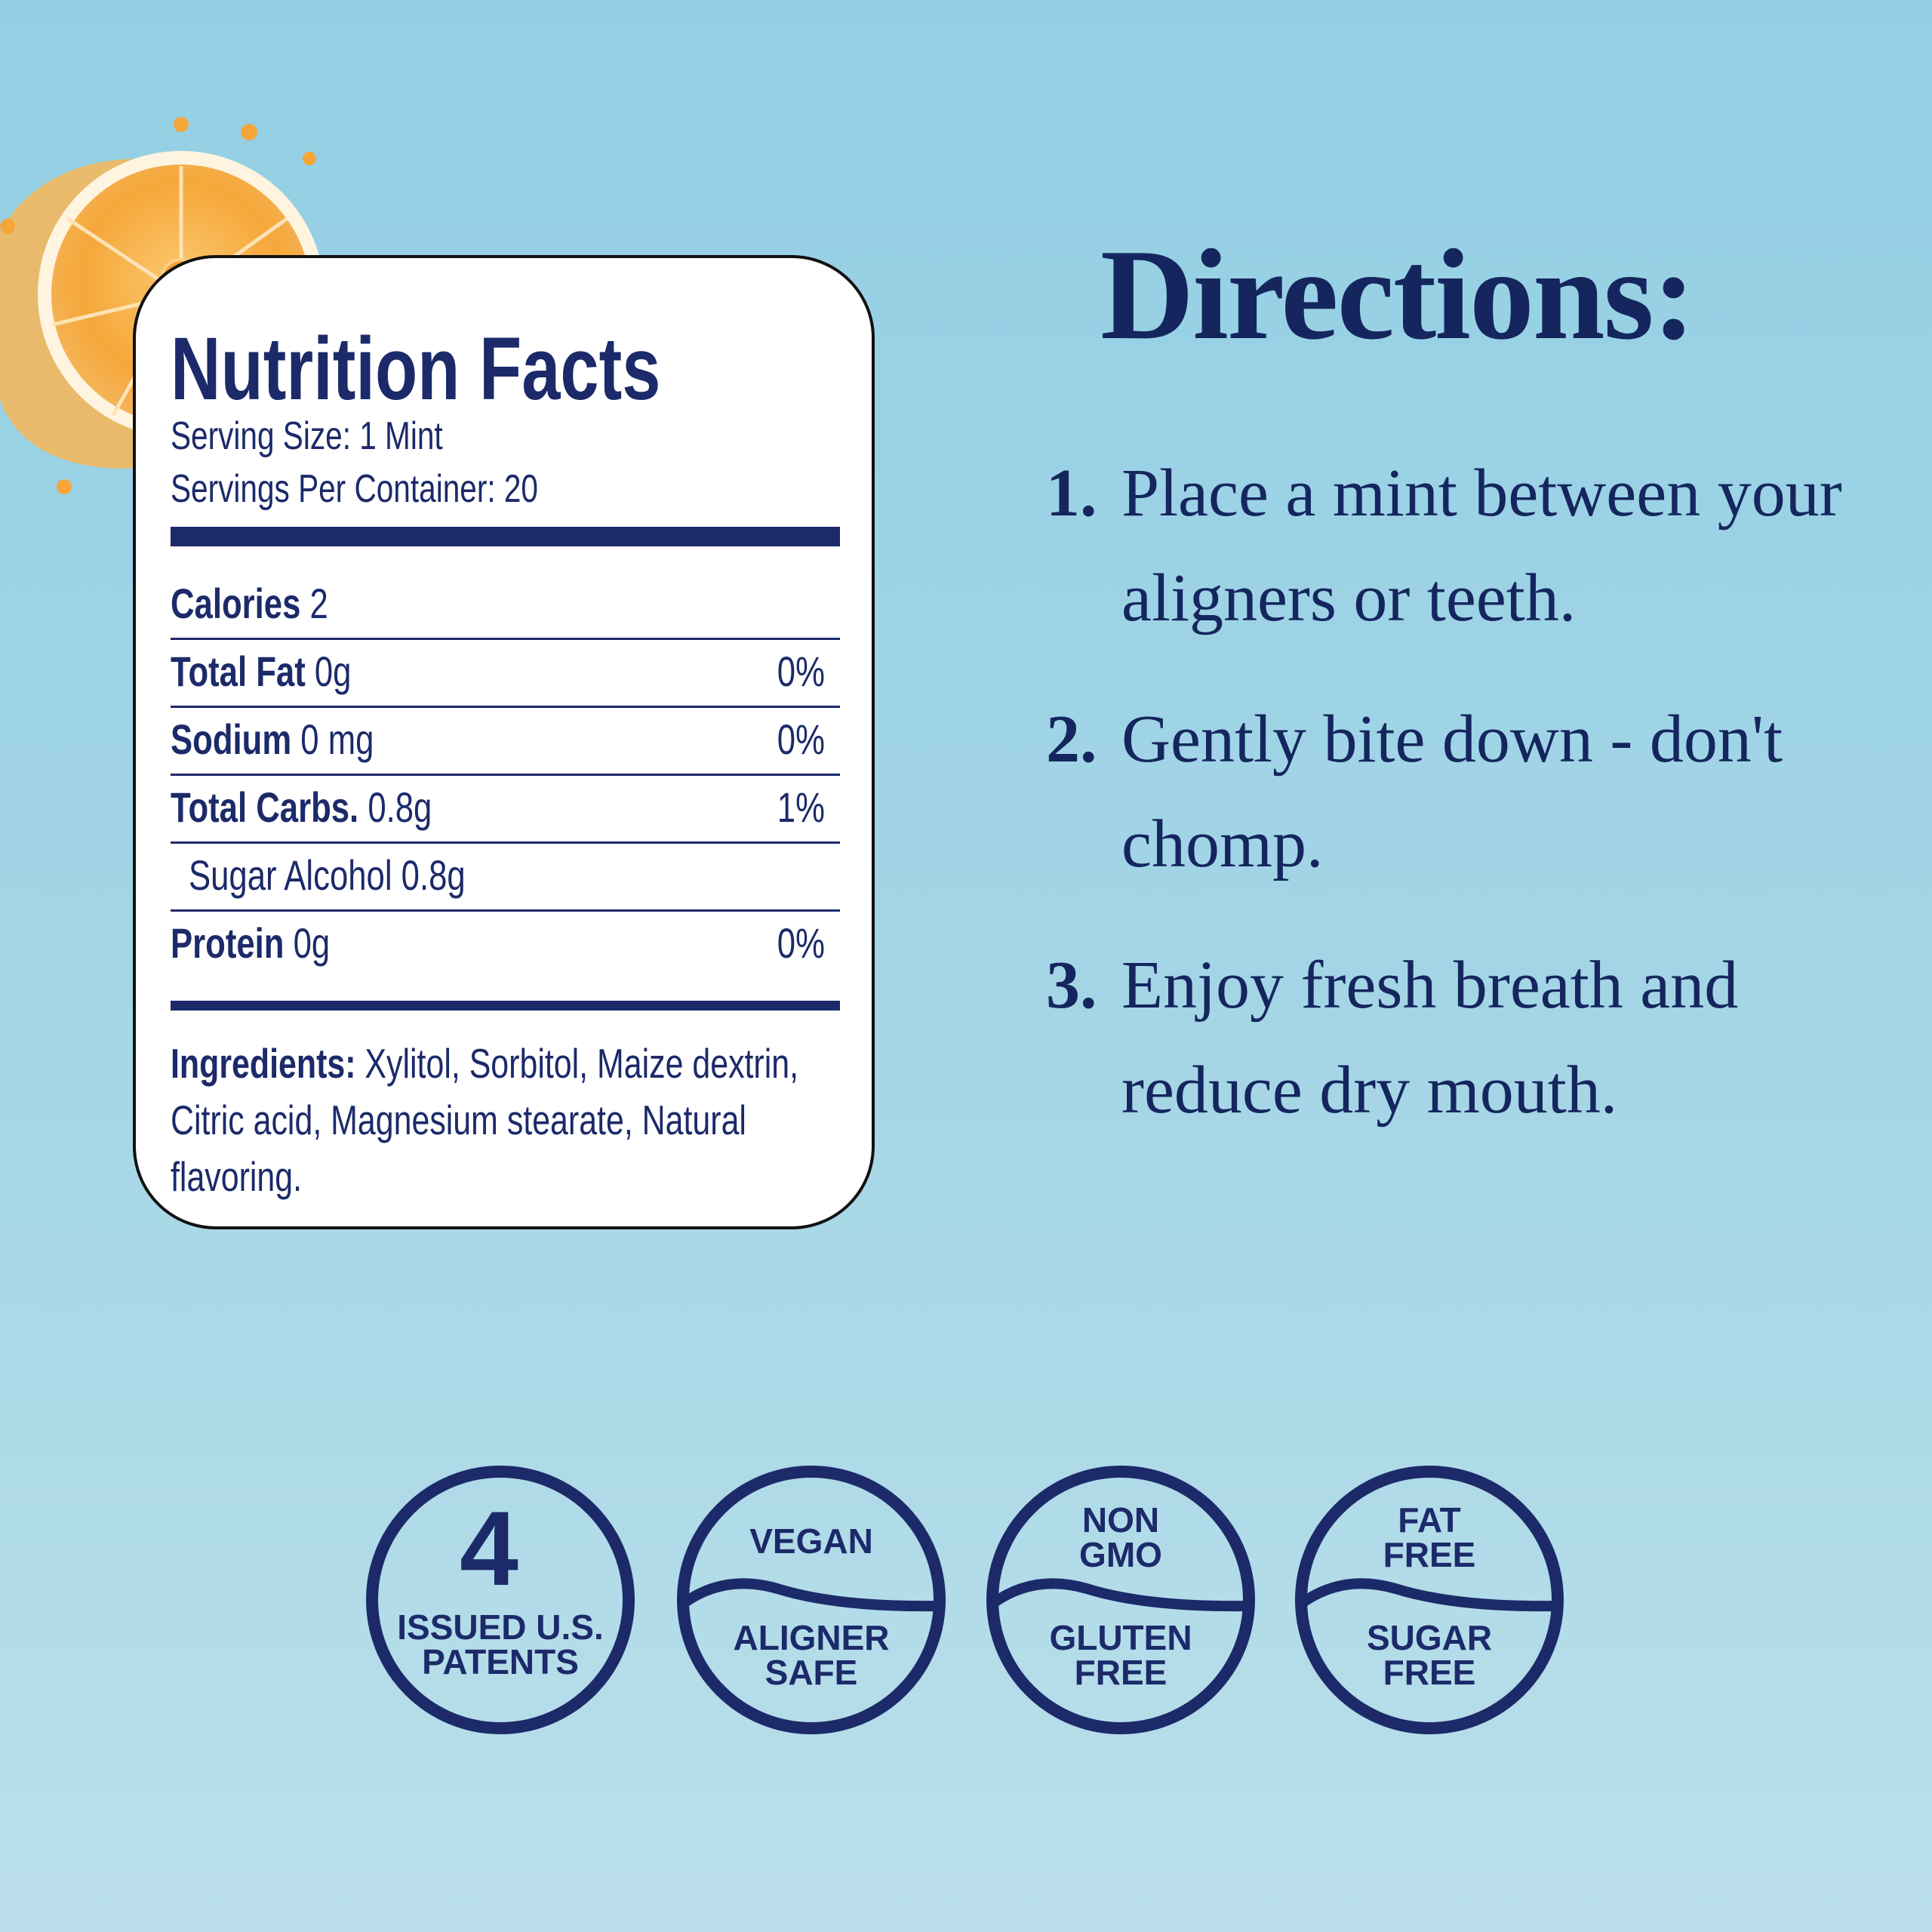 The image size is (1932, 1932). What do you see at coordinates (1398, 295) in the screenshot?
I see `directions-title: Directions:` at bounding box center [1398, 295].